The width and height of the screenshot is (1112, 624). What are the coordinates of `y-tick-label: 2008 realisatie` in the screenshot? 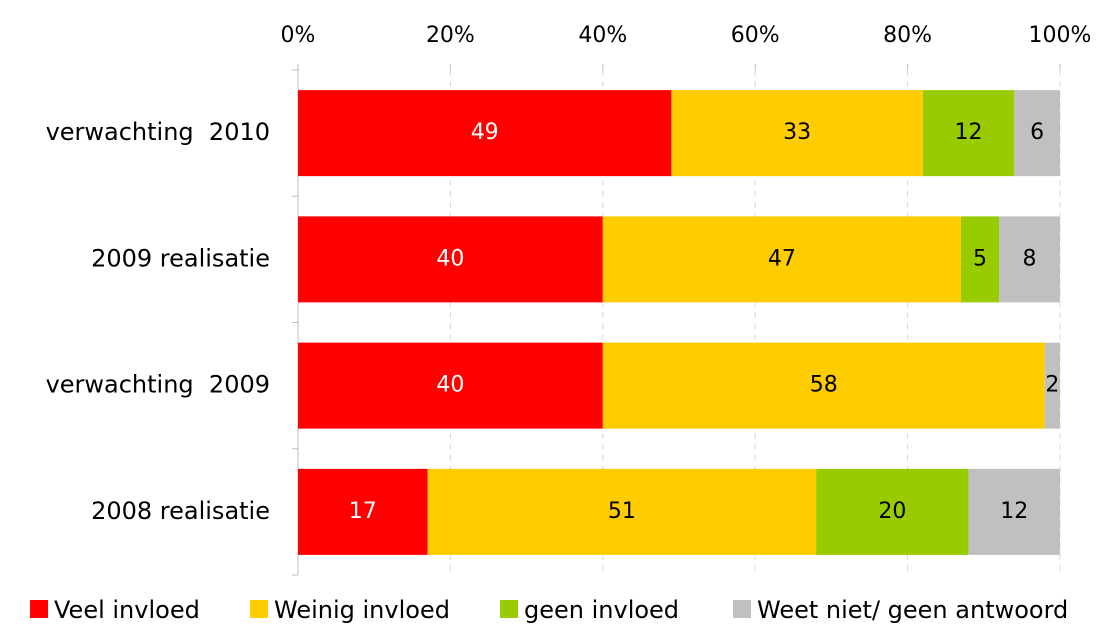 It's located at (180, 511).